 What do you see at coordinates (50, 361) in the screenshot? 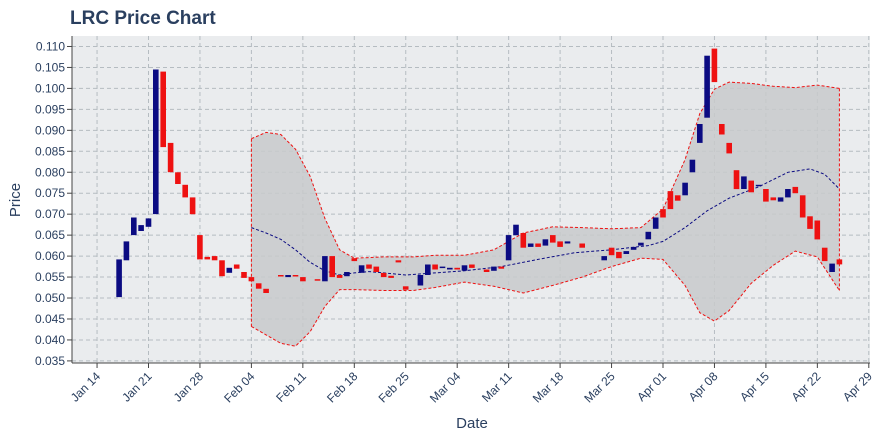
I see `y-tick-label: 0.035` at bounding box center [50, 361].